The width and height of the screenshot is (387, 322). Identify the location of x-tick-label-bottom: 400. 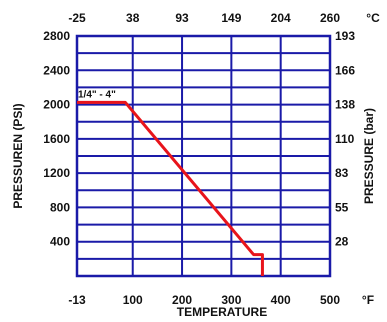
(281, 300).